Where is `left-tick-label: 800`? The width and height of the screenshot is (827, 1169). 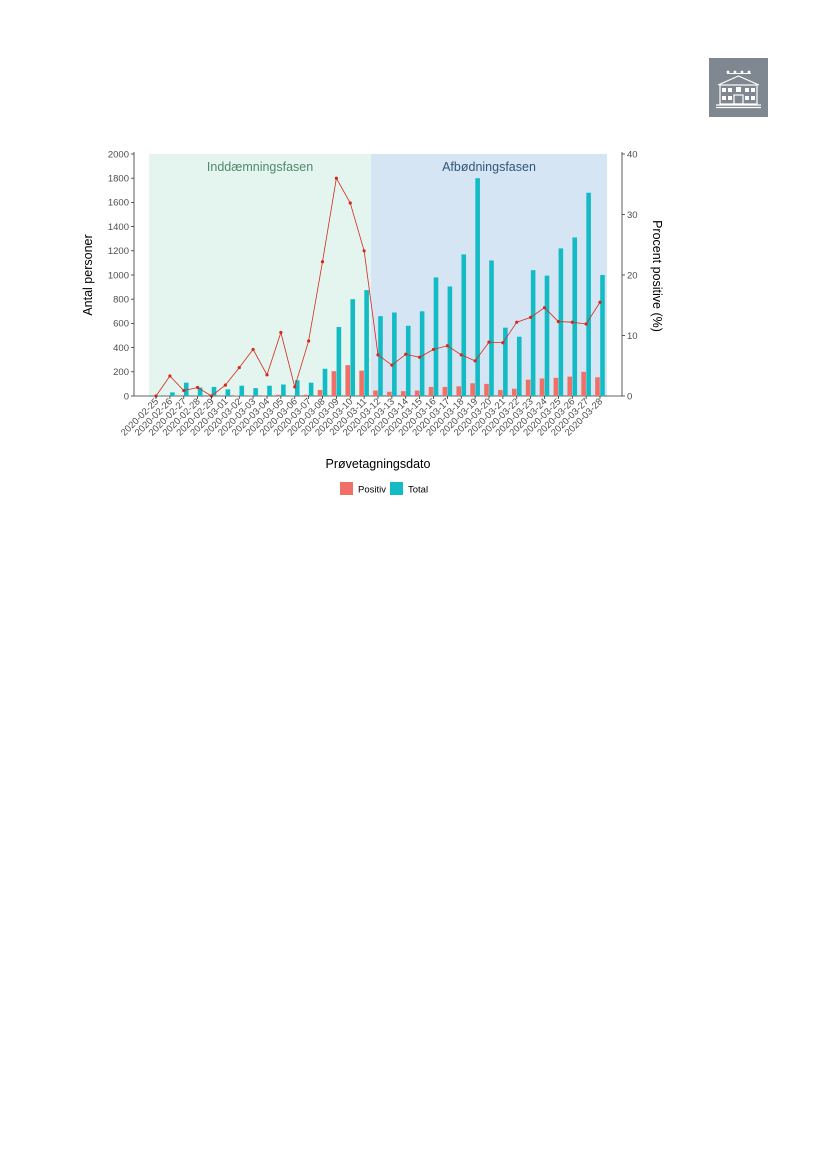 left-tick-label: 800 is located at coordinates (121, 300).